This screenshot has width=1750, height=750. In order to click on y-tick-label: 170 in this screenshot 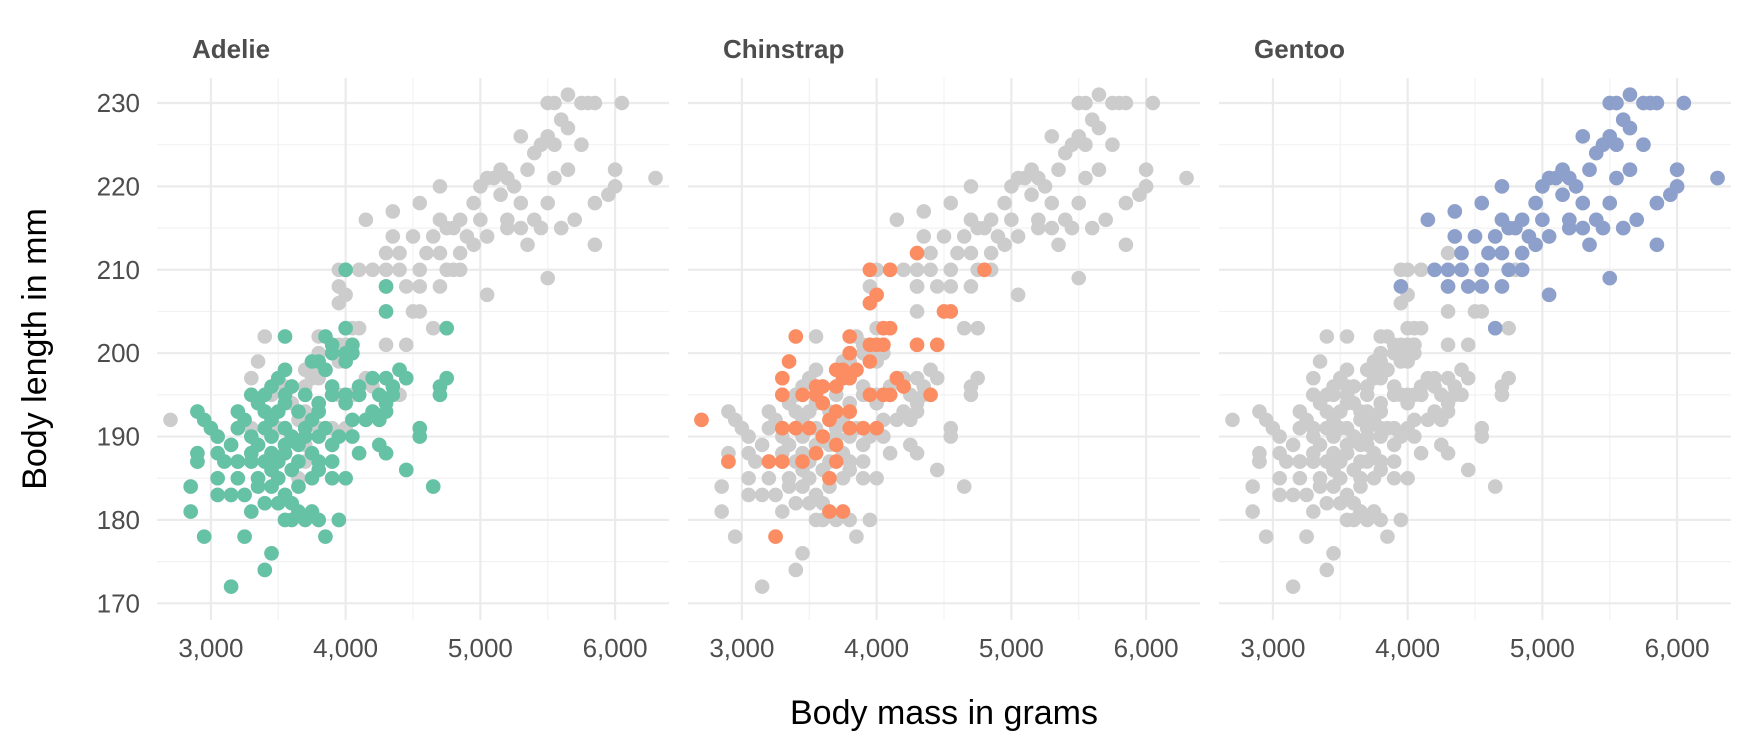, I will do `click(118, 603)`.